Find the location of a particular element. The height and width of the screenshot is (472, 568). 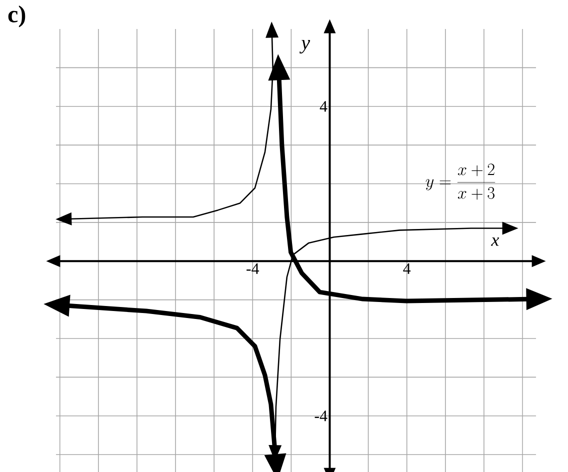

x-axis-title: x is located at coordinates (495, 242).